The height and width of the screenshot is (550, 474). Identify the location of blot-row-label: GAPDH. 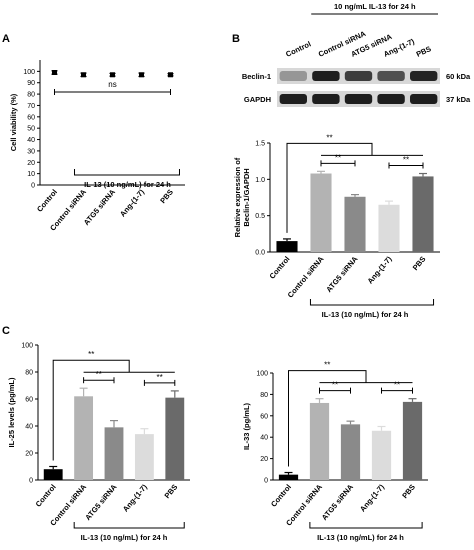
(257, 99).